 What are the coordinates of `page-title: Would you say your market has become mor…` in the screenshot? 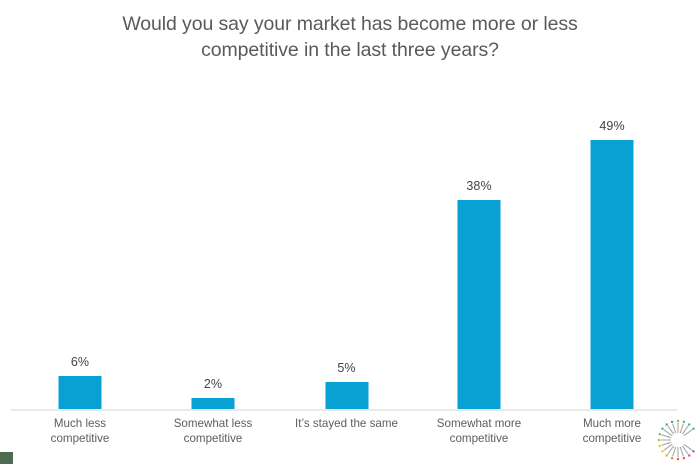 It's located at (350, 37).